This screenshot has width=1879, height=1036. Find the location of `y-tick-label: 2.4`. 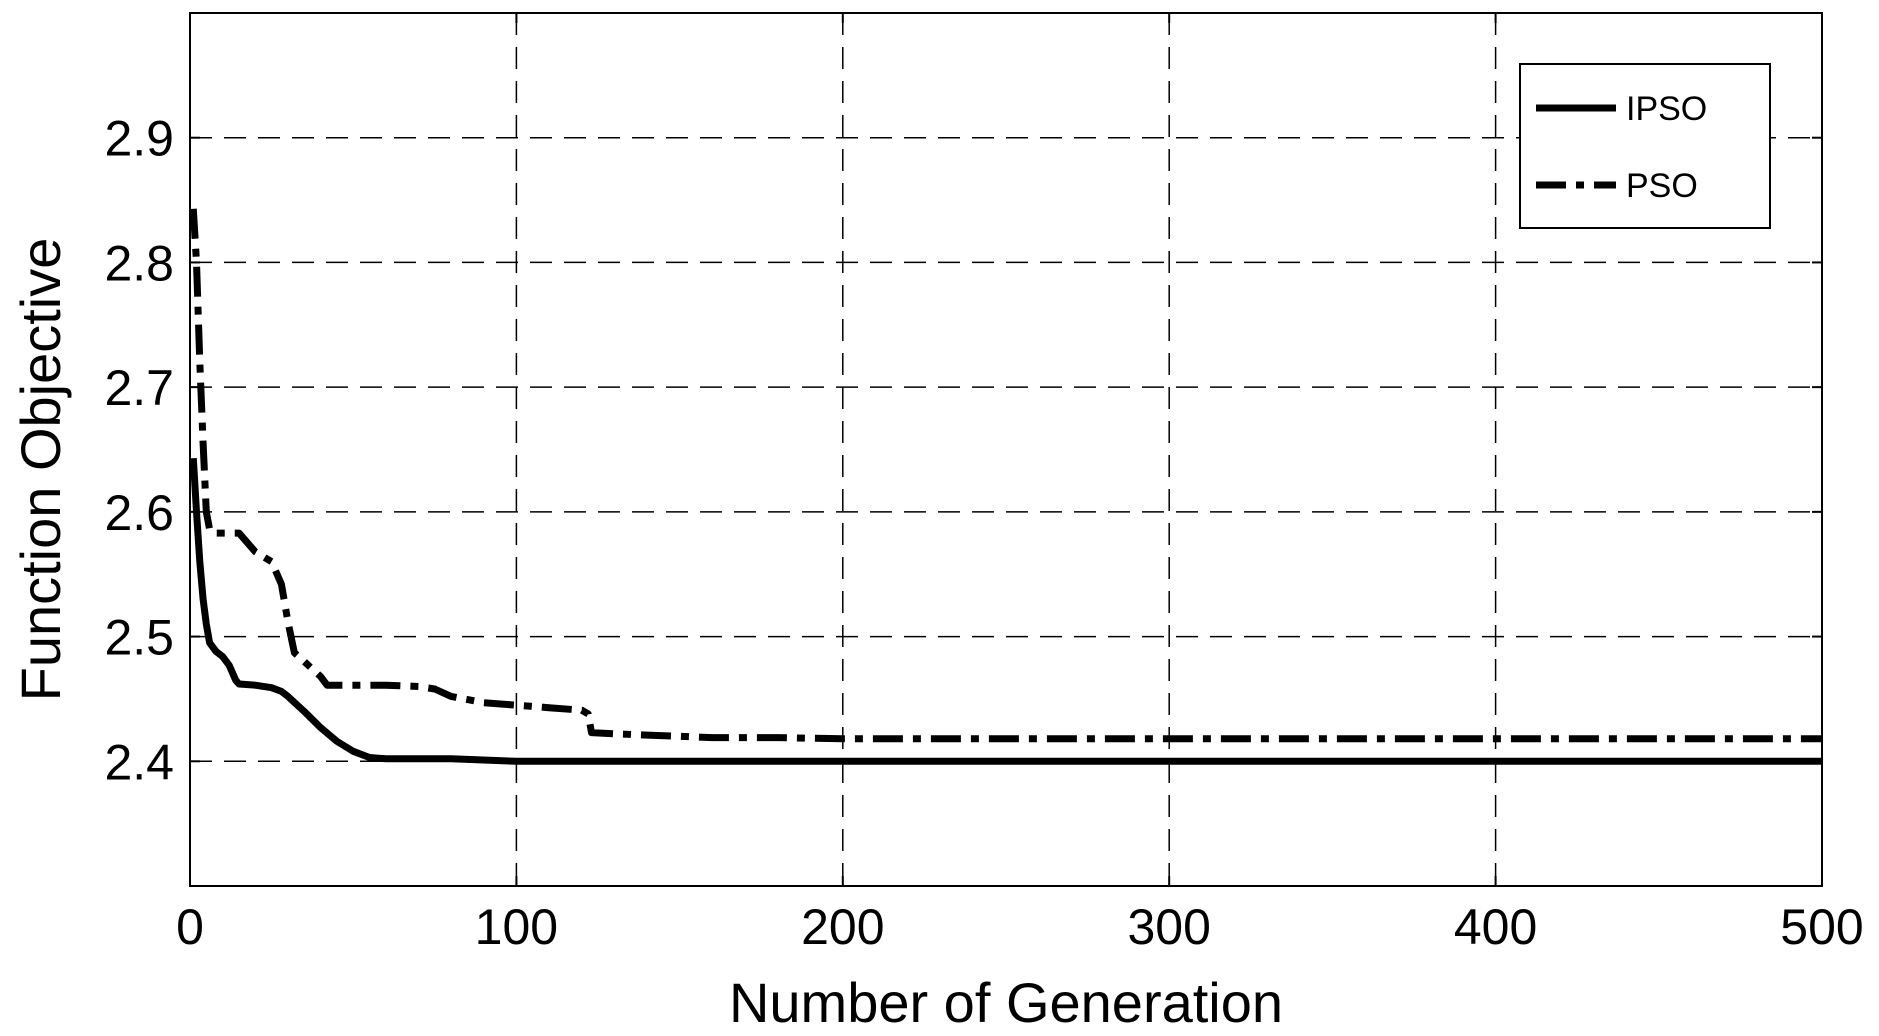

y-tick-label: 2.4 is located at coordinates (139, 762).